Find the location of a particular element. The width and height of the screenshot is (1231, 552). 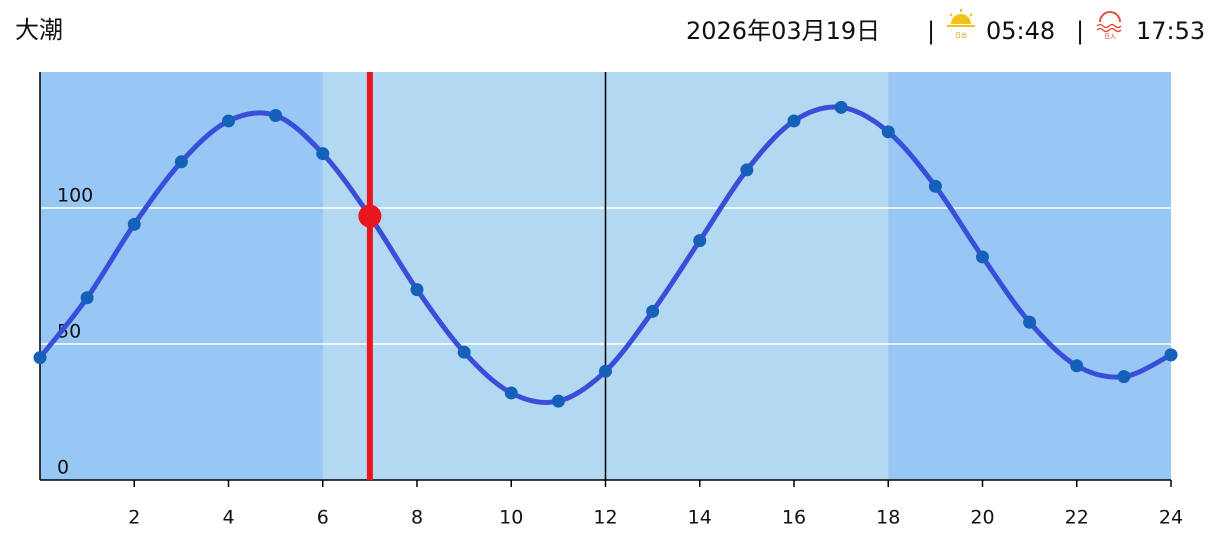

x-tick-label: 10 is located at coordinates (511, 518).